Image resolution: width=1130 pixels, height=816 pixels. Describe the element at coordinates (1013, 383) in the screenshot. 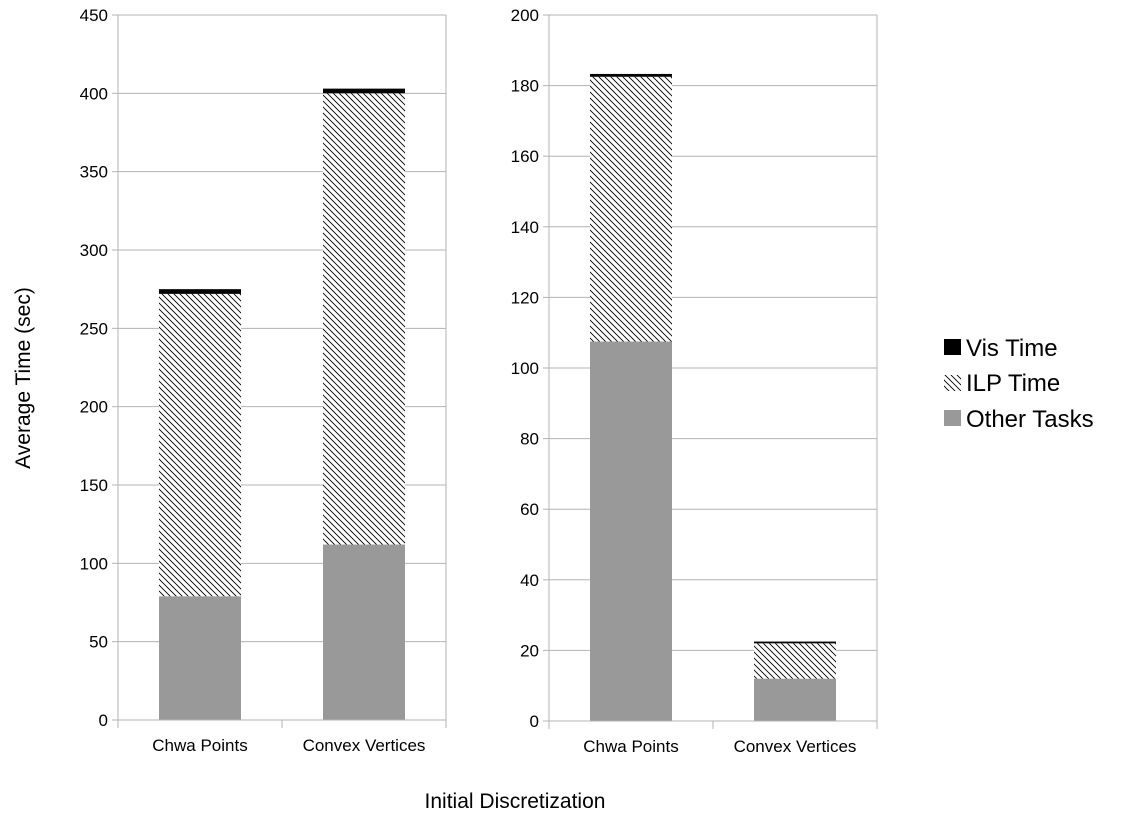

I see `legend-label-ilp-time: ILP Time` at that location.